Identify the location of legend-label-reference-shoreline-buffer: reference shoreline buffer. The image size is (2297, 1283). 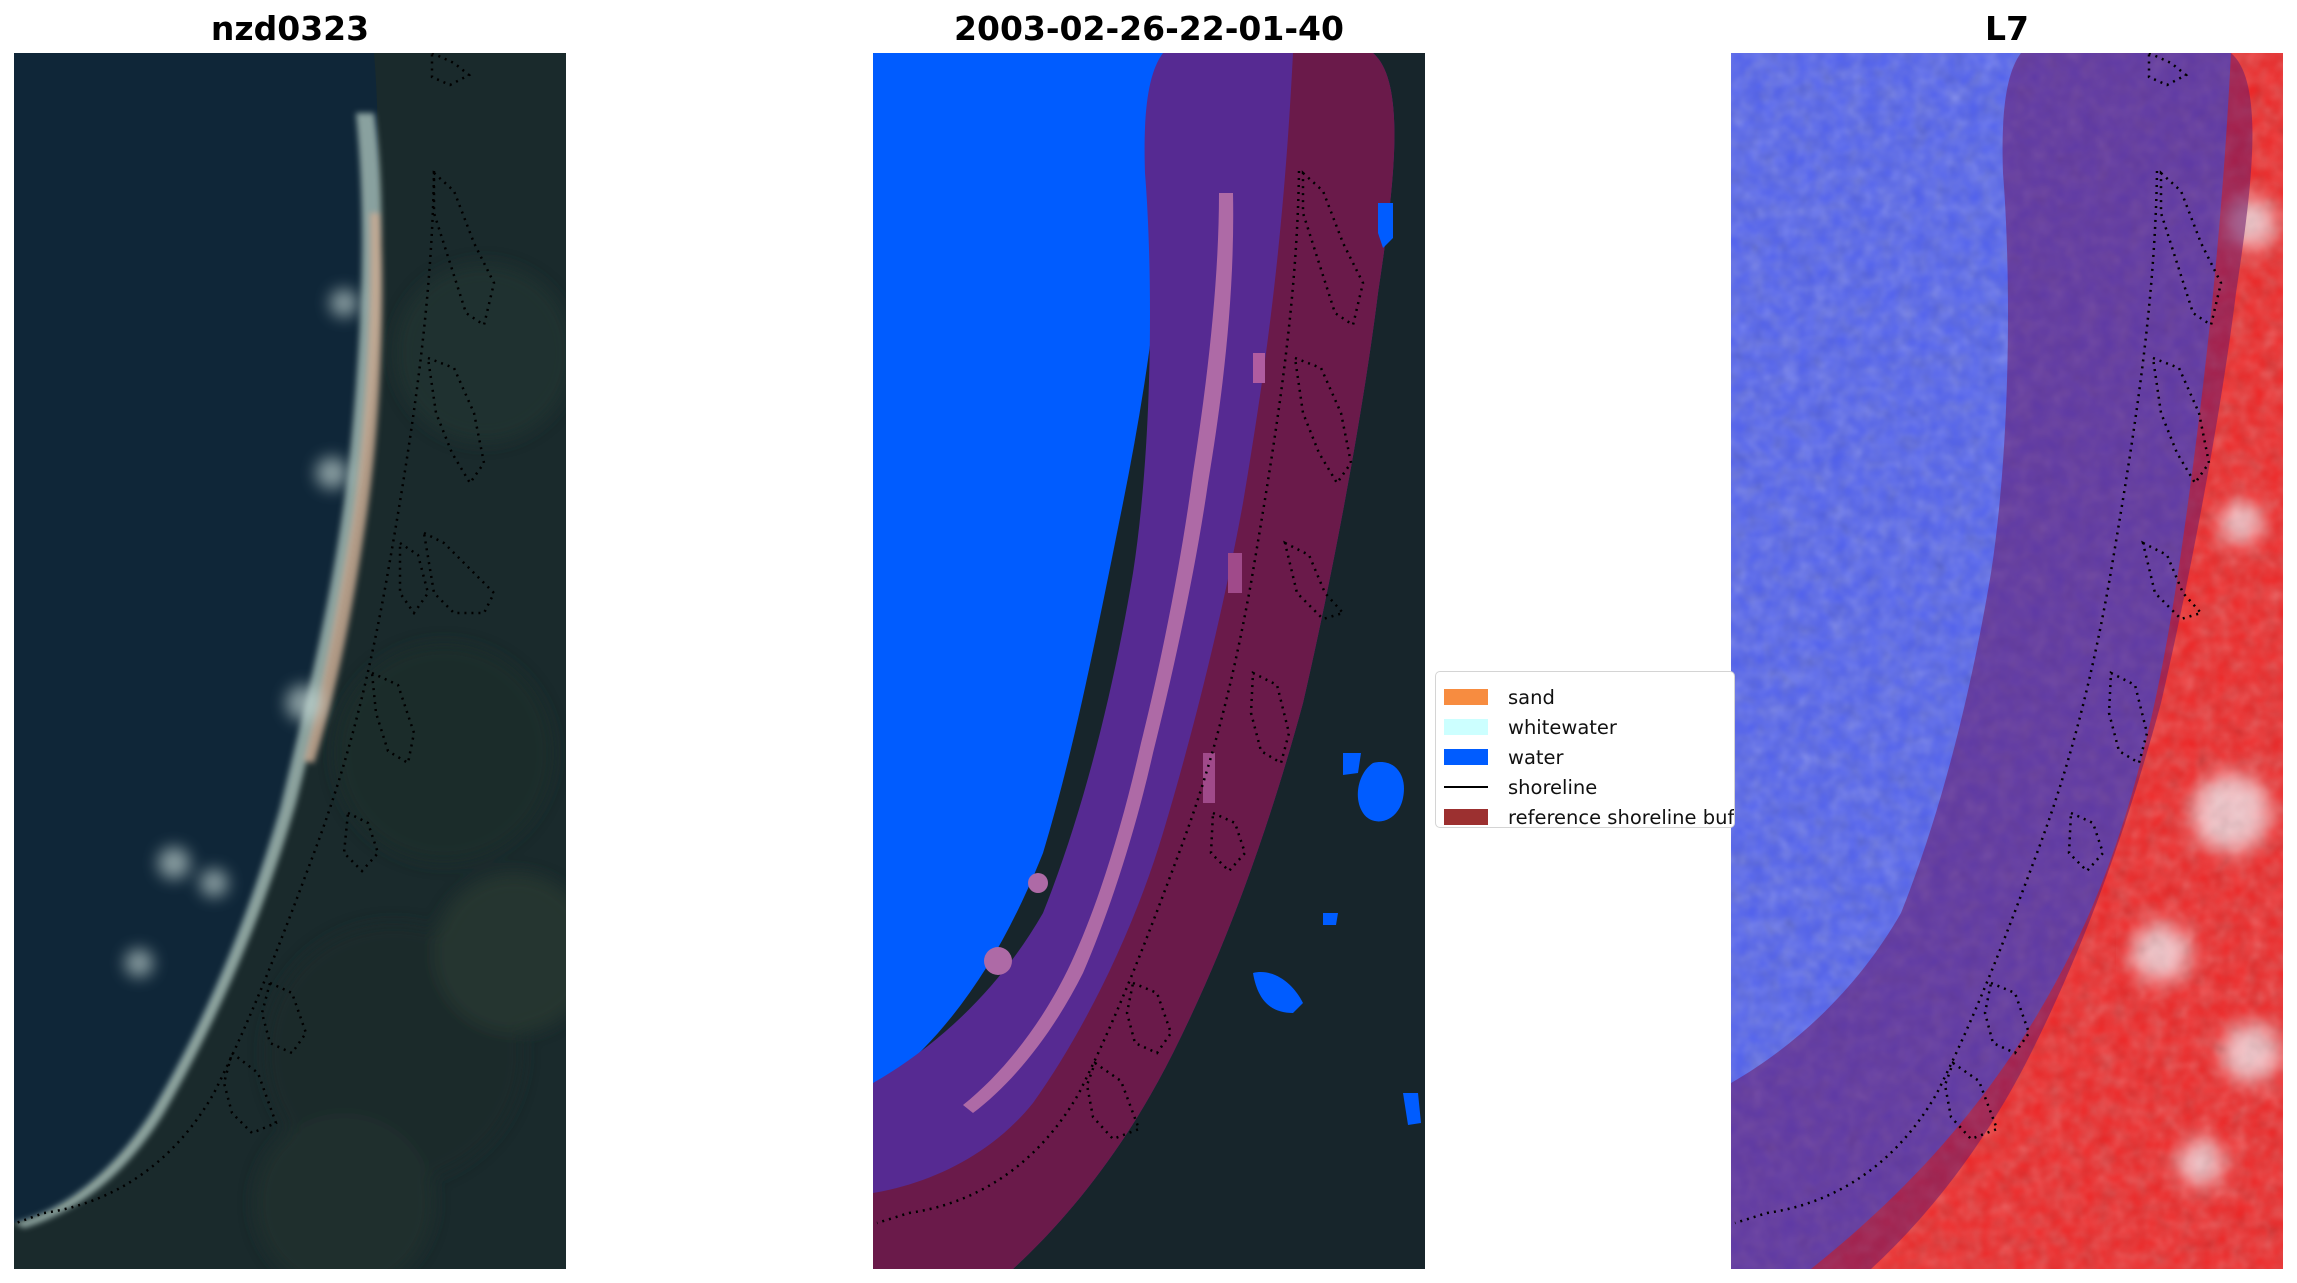
(1621, 816).